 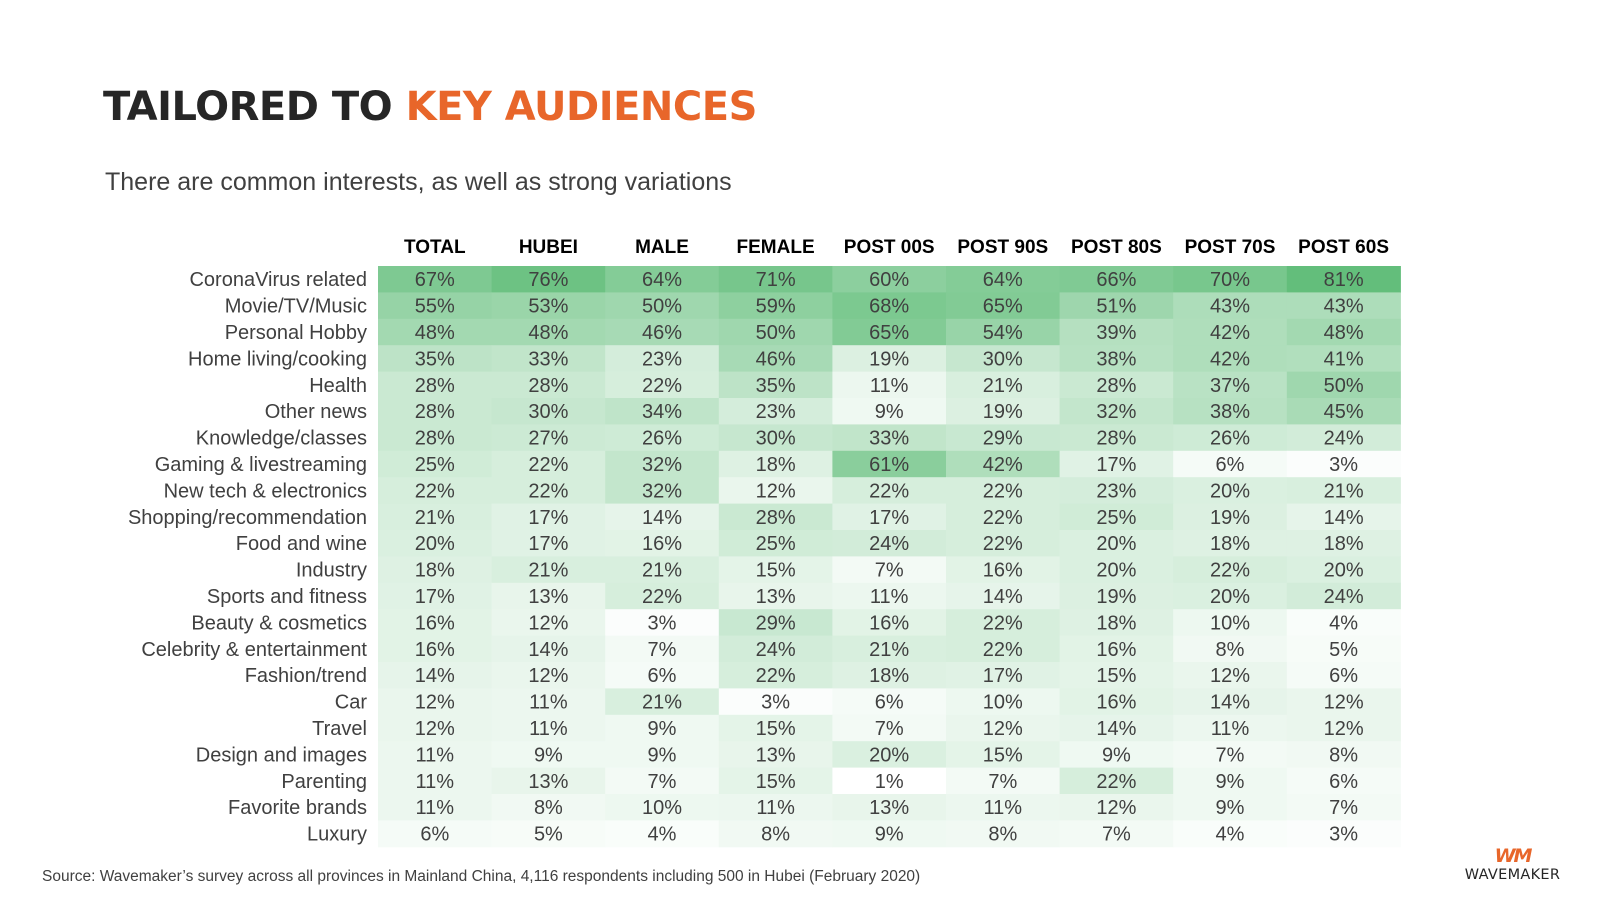 I want to click on cell-value: 81%, so click(x=1344, y=280).